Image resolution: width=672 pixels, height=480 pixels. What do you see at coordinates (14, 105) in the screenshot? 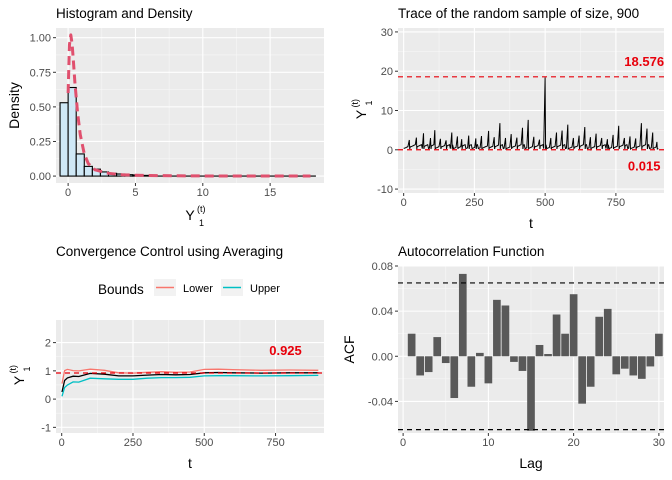
I see `hist-ylabel: Density` at bounding box center [14, 105].